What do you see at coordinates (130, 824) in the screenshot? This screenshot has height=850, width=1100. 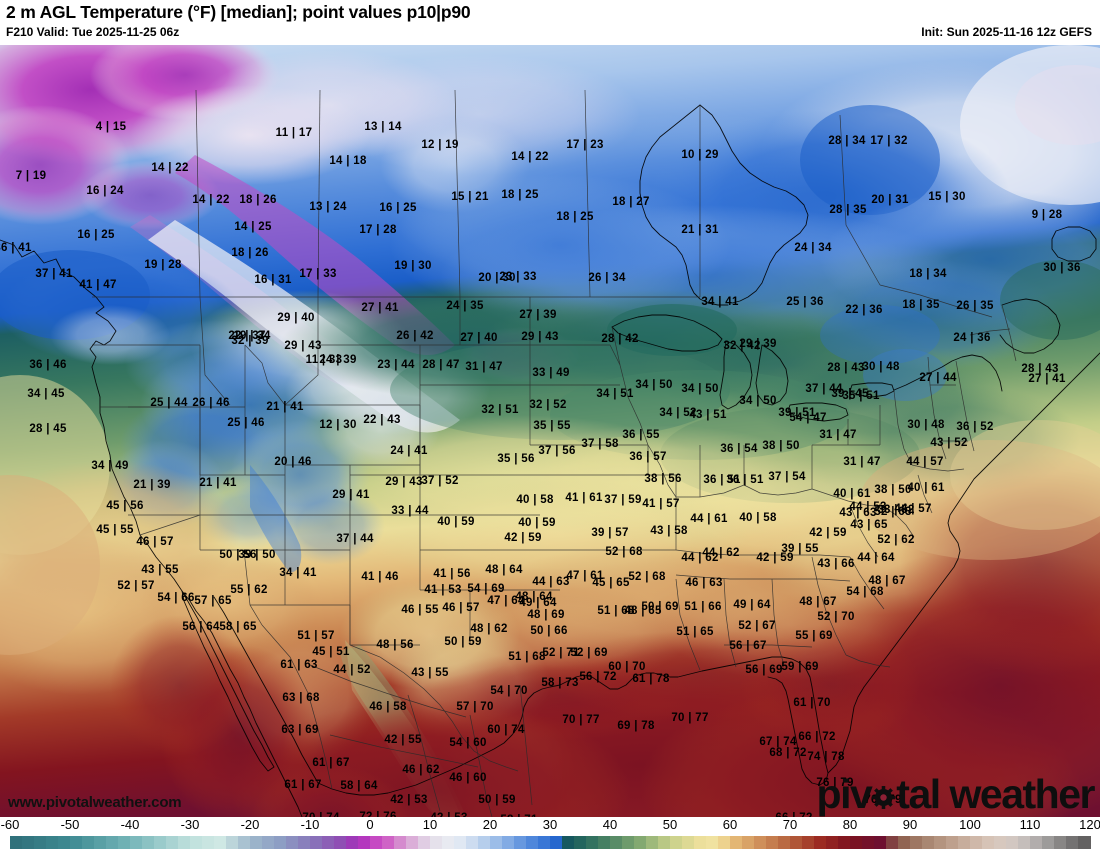 I see `colorbar-tick: -40` at bounding box center [130, 824].